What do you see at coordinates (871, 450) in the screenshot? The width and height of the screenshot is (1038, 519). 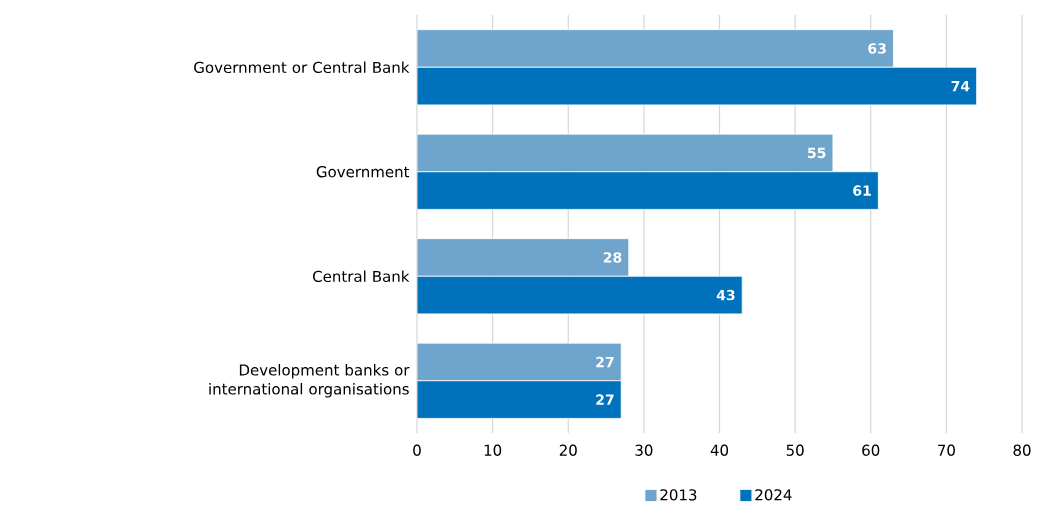 I see `x-tick-label: 60` at bounding box center [871, 450].